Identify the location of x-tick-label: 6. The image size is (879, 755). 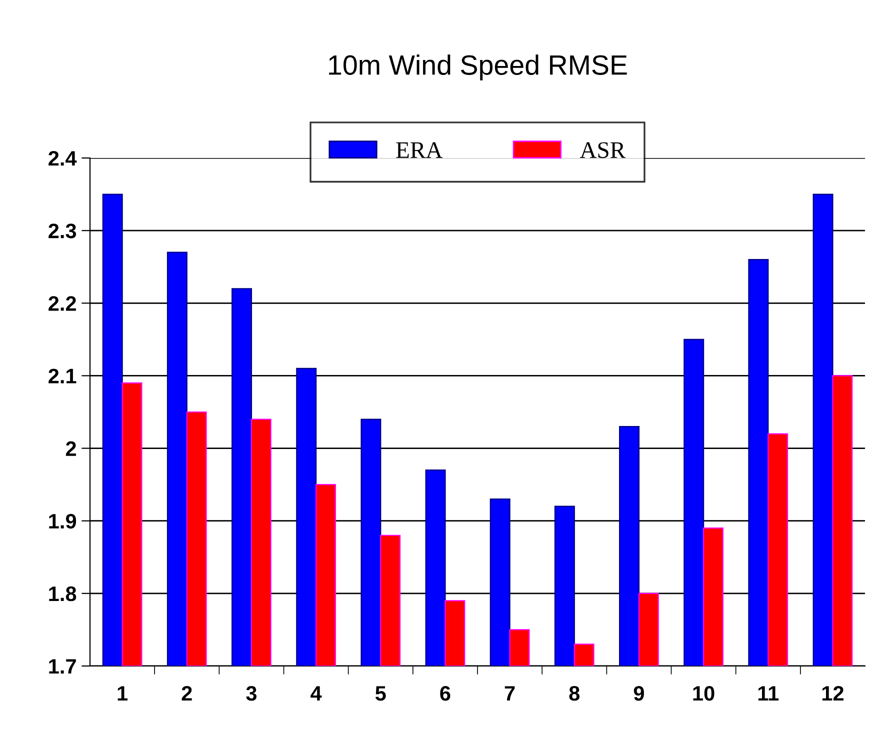
(445, 693).